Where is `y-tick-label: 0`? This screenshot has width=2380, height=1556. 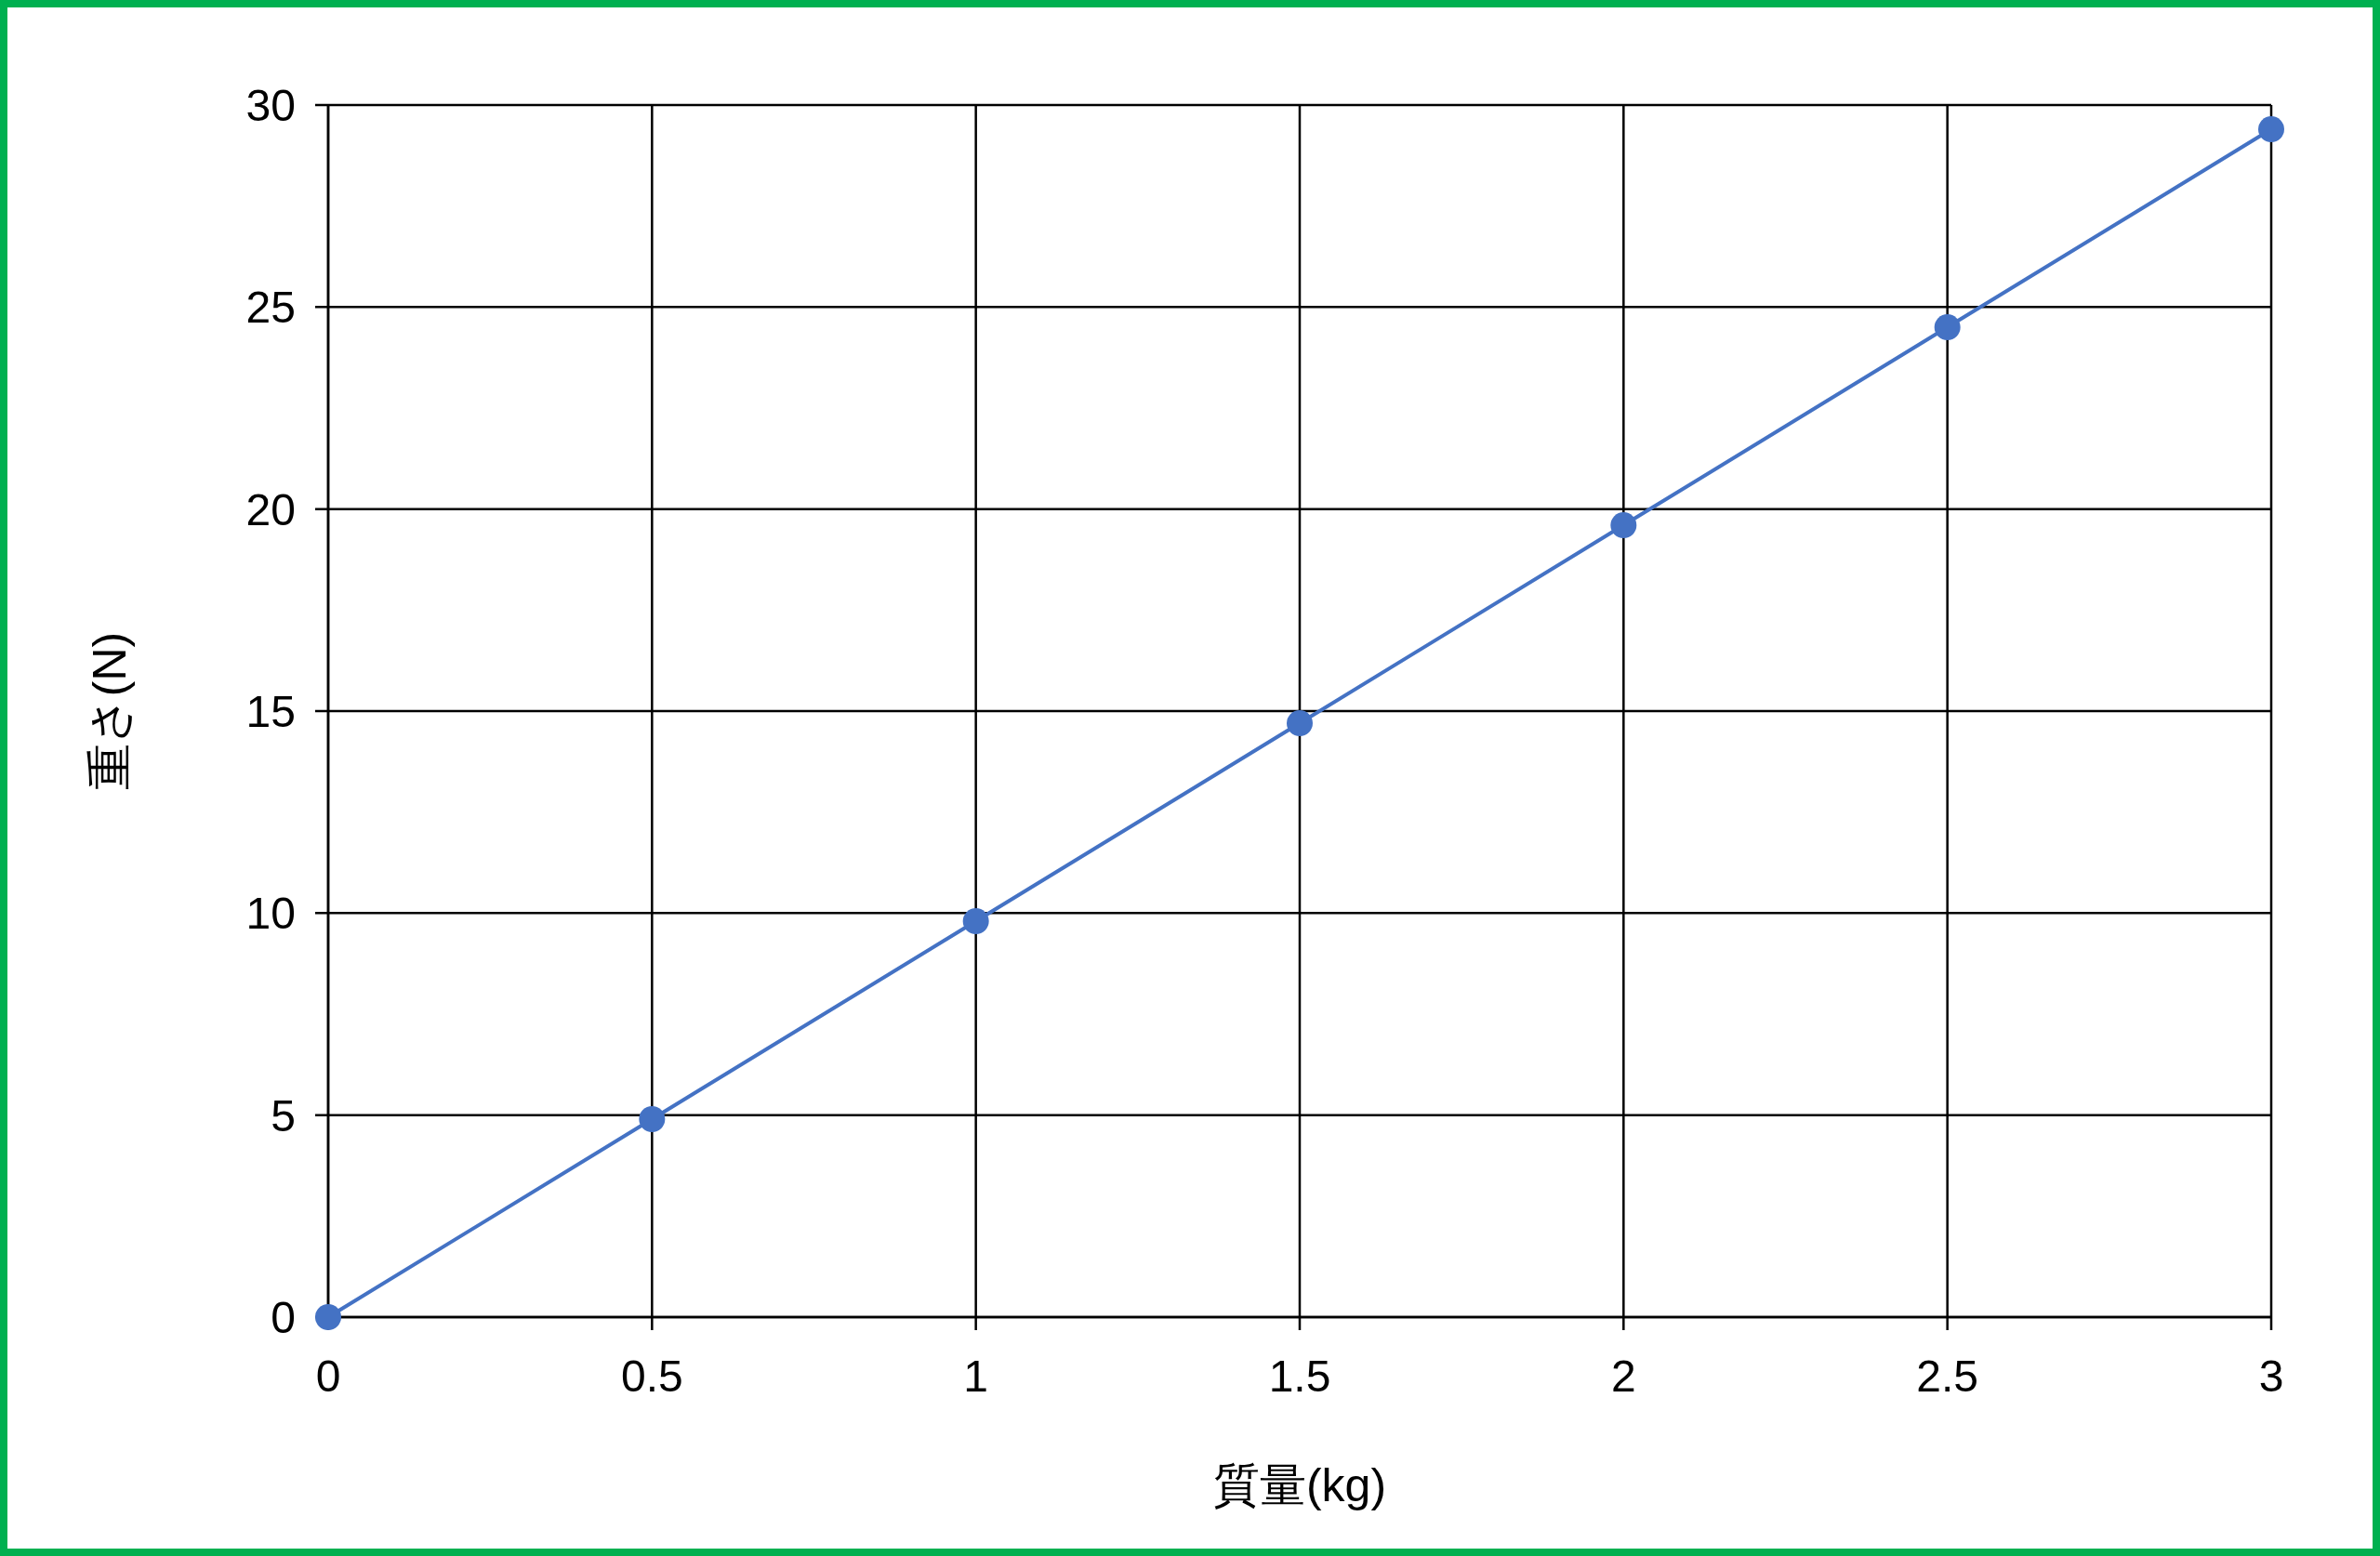
y-tick-label: 0 is located at coordinates (283, 1317).